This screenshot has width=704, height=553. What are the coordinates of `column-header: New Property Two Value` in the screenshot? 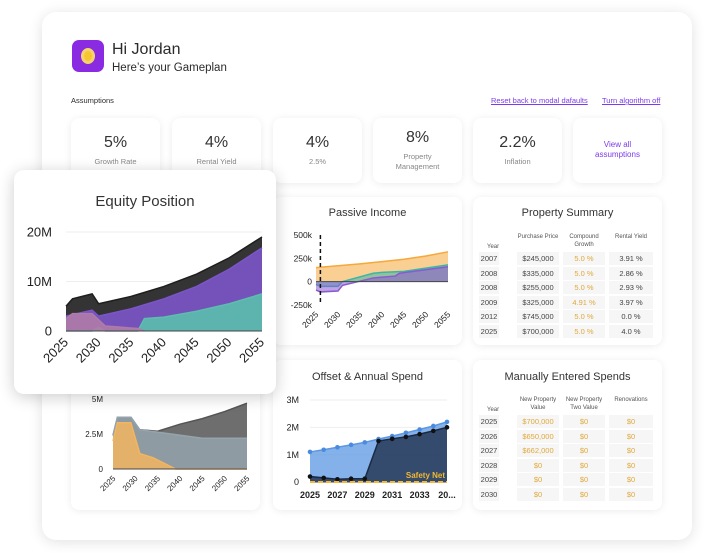 It's located at (584, 404).